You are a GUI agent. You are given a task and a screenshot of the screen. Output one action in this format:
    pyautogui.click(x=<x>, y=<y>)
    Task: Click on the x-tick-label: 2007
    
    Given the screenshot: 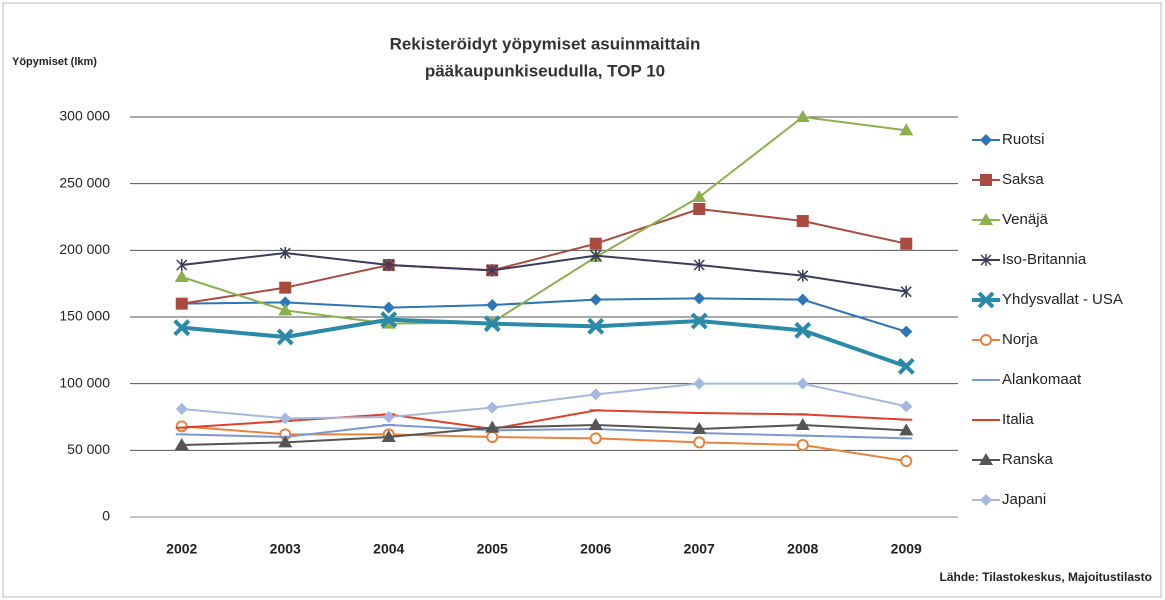 What is the action you would take?
    pyautogui.click(x=699, y=549)
    